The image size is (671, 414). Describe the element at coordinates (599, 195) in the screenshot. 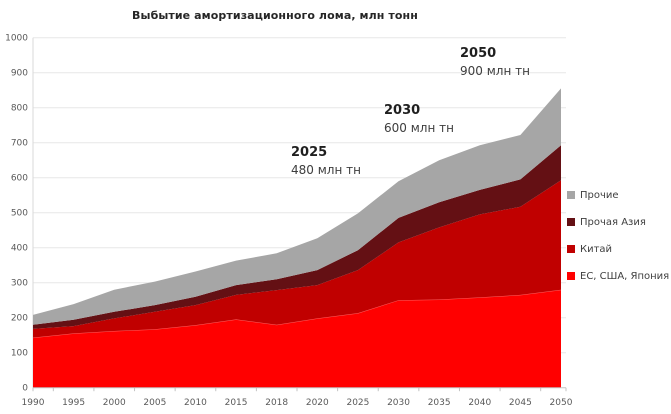

I see `legend-label: Прочие` at that location.